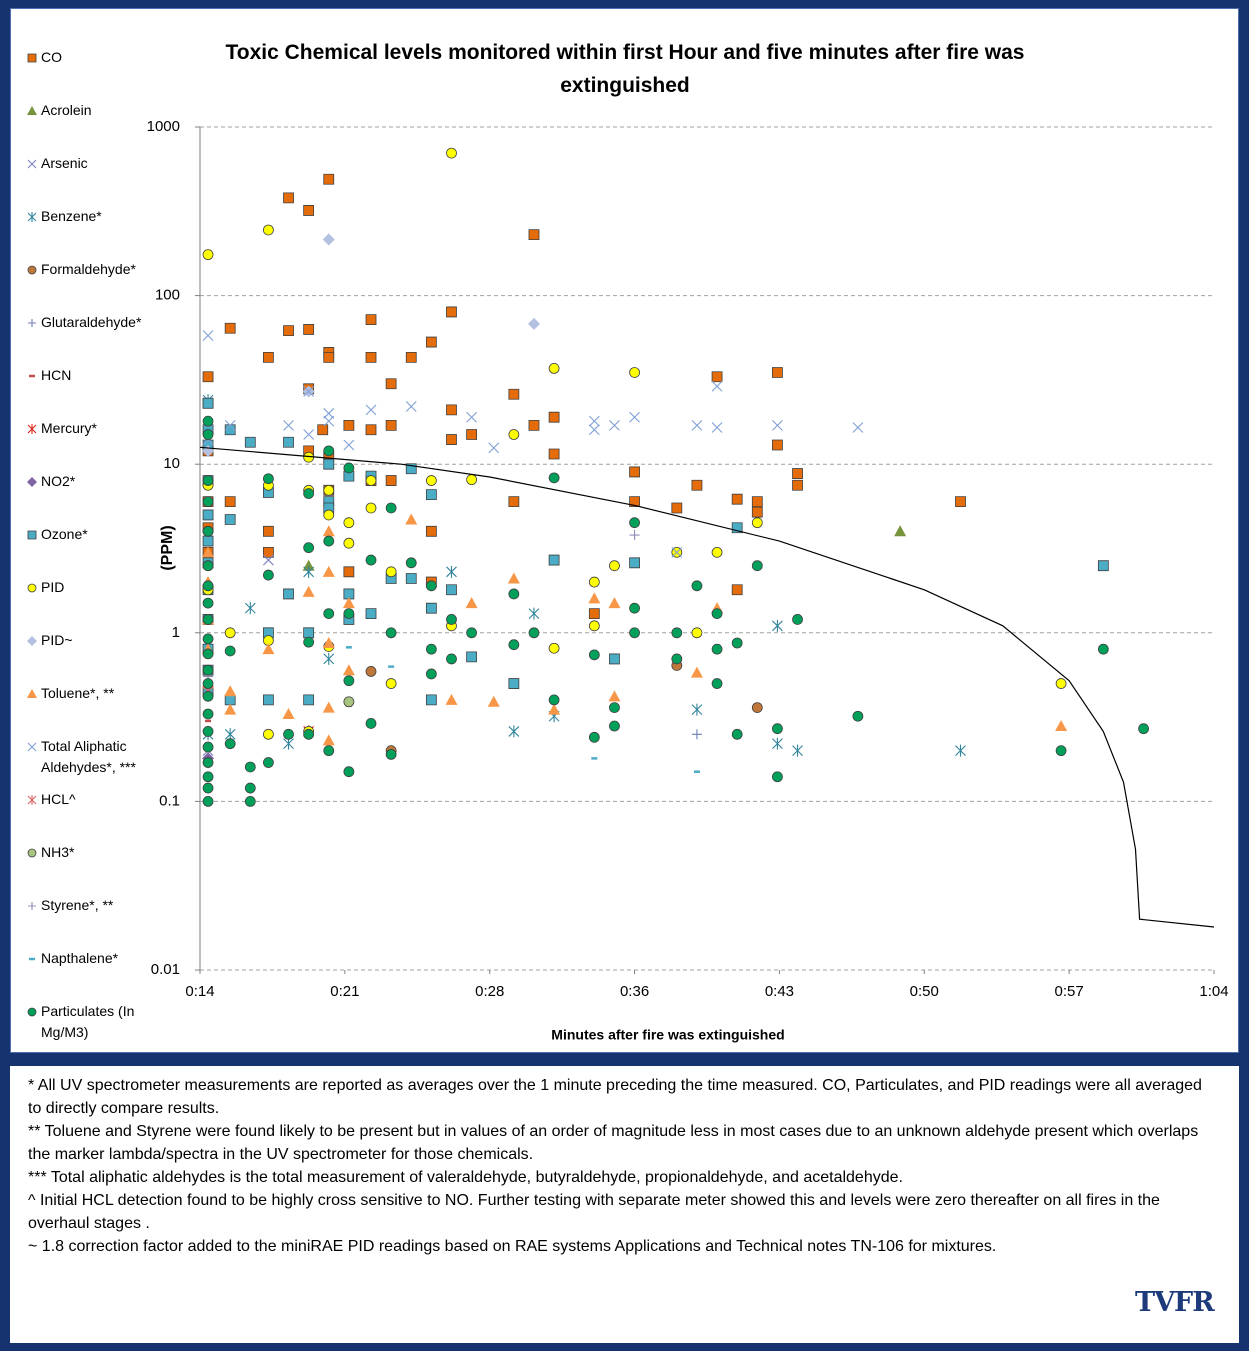 The width and height of the screenshot is (1249, 1351). What do you see at coordinates (85, 852) in the screenshot?
I see `legend-item: NH3*` at bounding box center [85, 852].